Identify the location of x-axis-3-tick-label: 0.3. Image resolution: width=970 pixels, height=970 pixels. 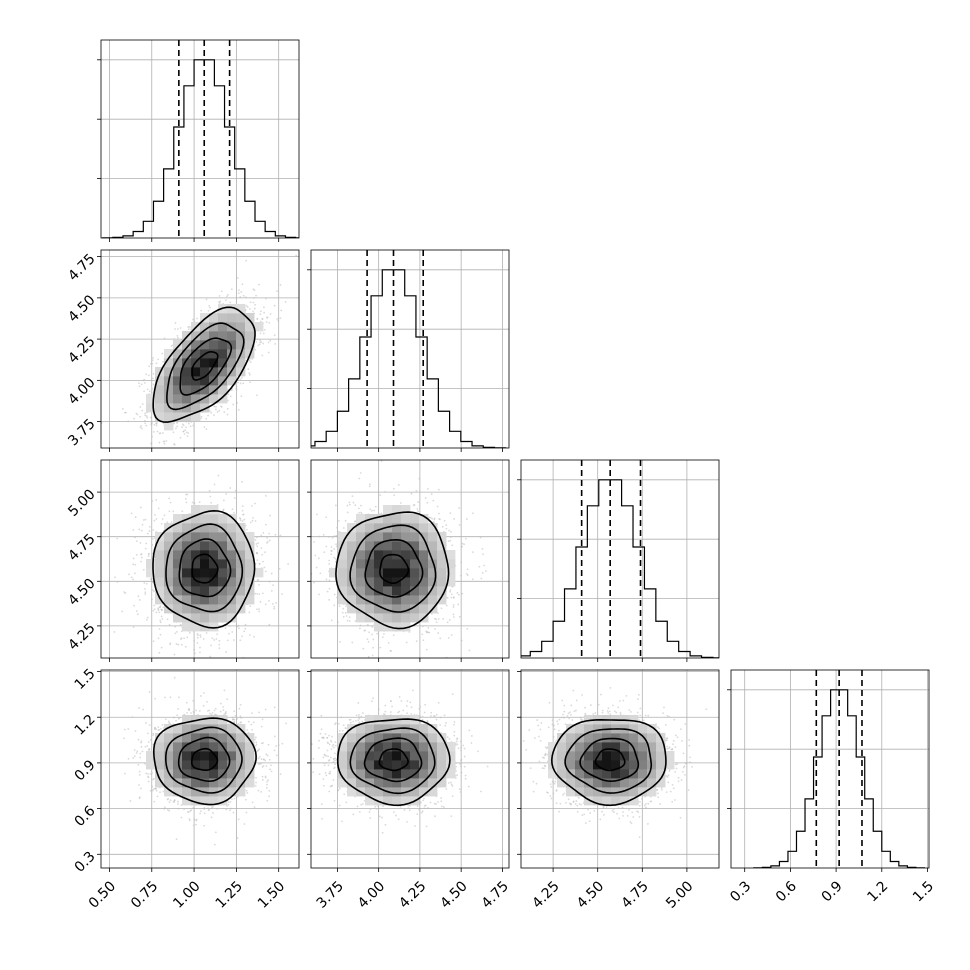
(740, 891).